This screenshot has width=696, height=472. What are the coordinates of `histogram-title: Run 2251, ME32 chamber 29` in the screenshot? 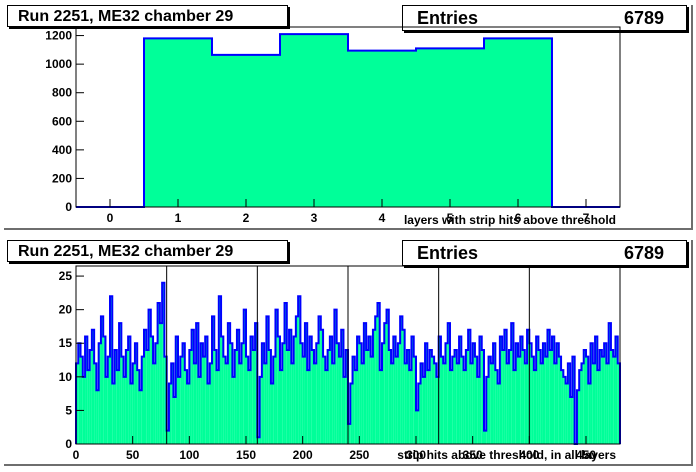 It's located at (147, 251).